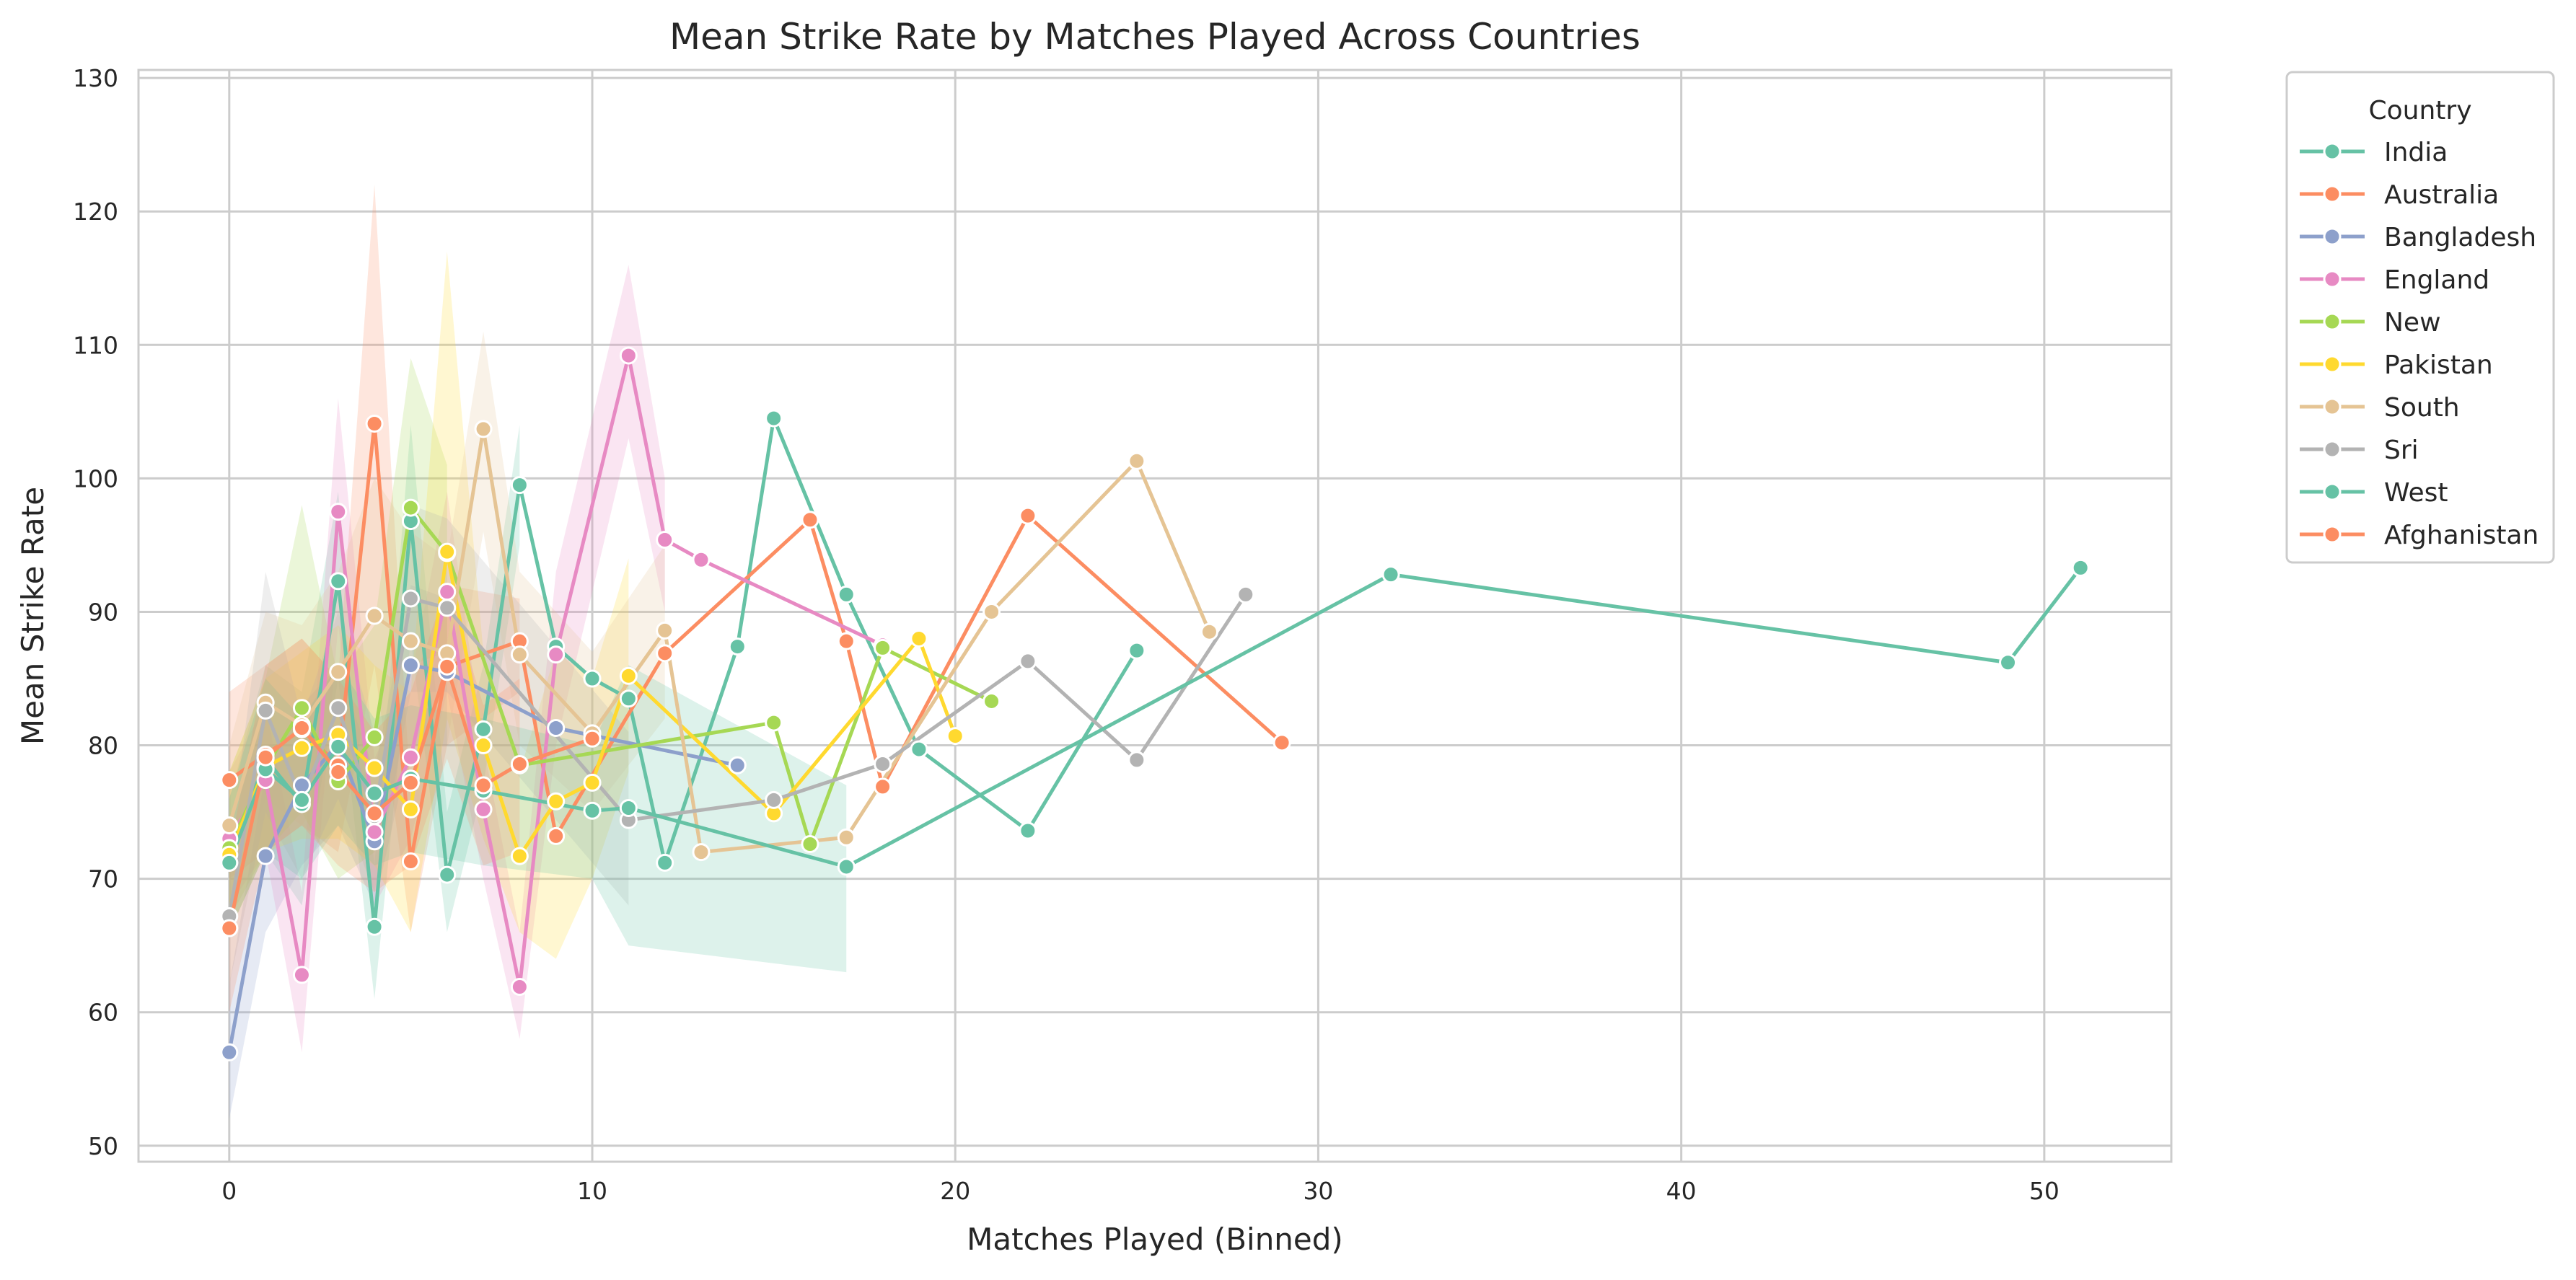 The image size is (2576, 1280). I want to click on legend-title: Country, so click(2419, 110).